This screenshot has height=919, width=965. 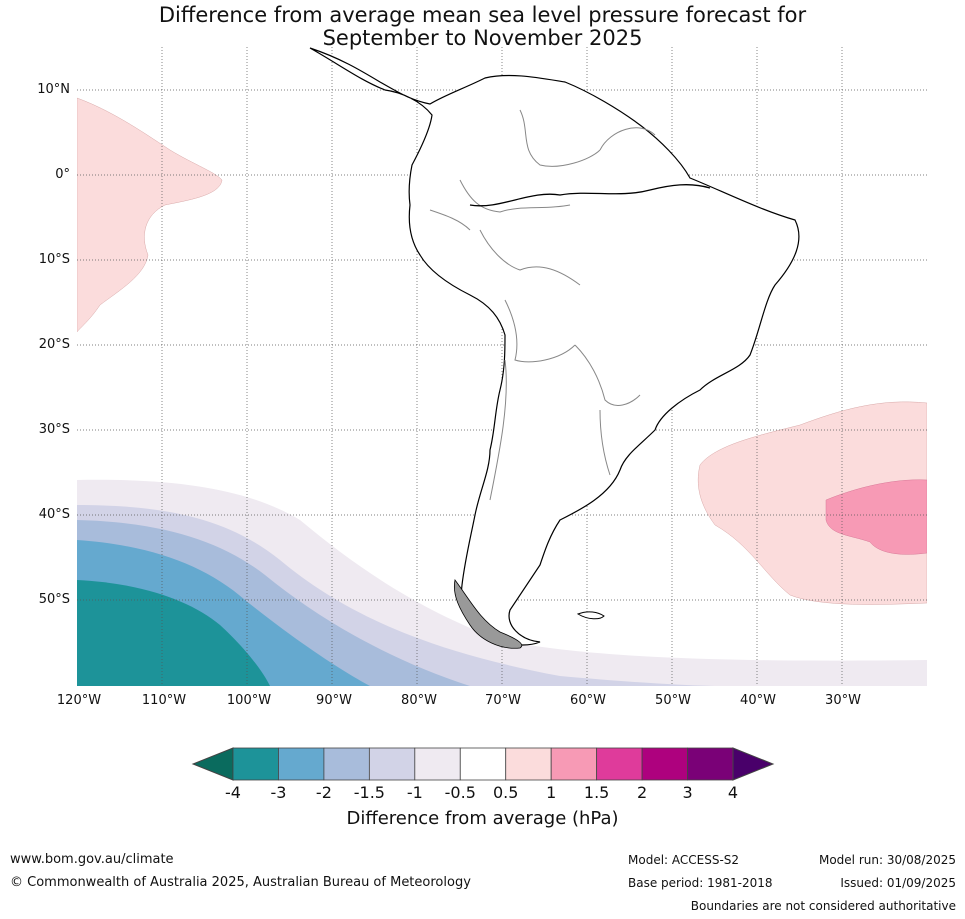 I want to click on colorbar-over-arrow, so click(x=753, y=764).